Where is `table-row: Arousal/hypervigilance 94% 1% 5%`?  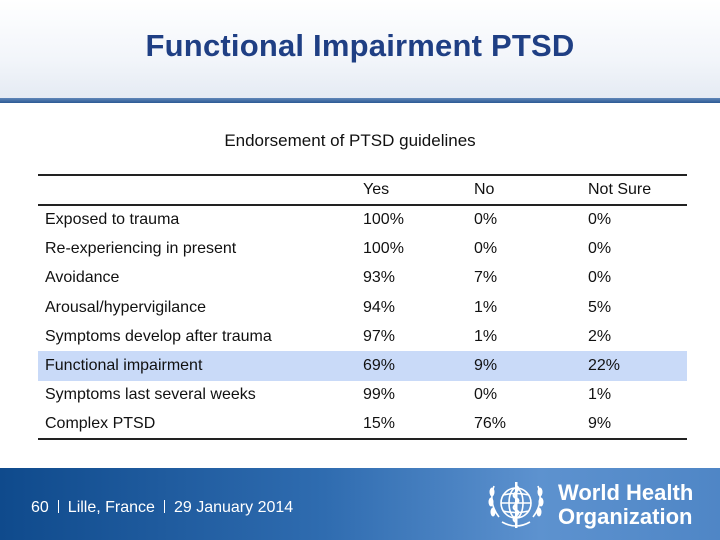
table-row: Arousal/hypervigilance 94% 1% 5% is located at coordinates (362, 307).